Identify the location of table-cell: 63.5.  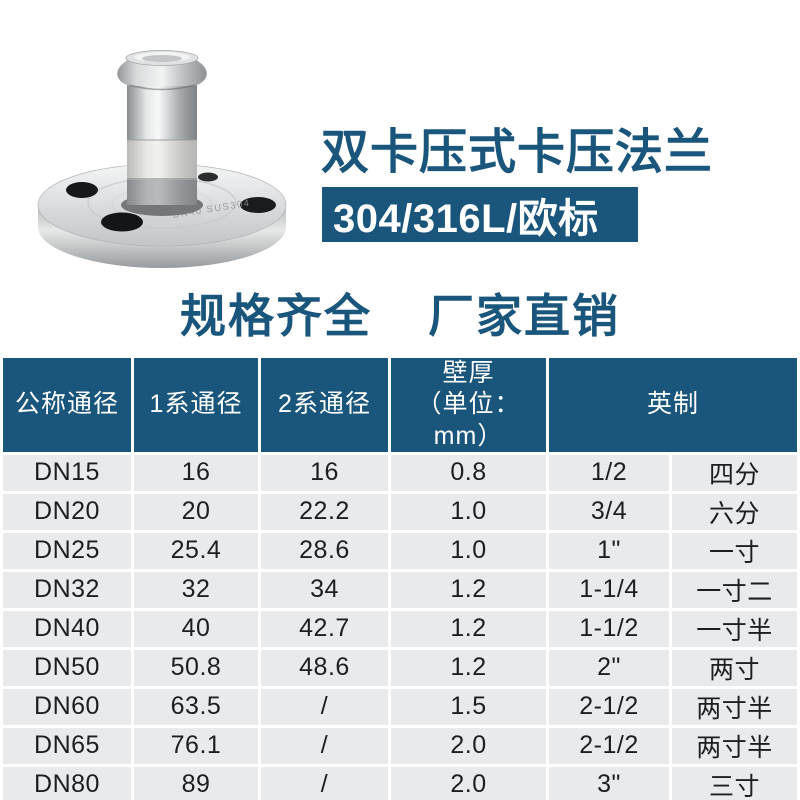
(196, 706).